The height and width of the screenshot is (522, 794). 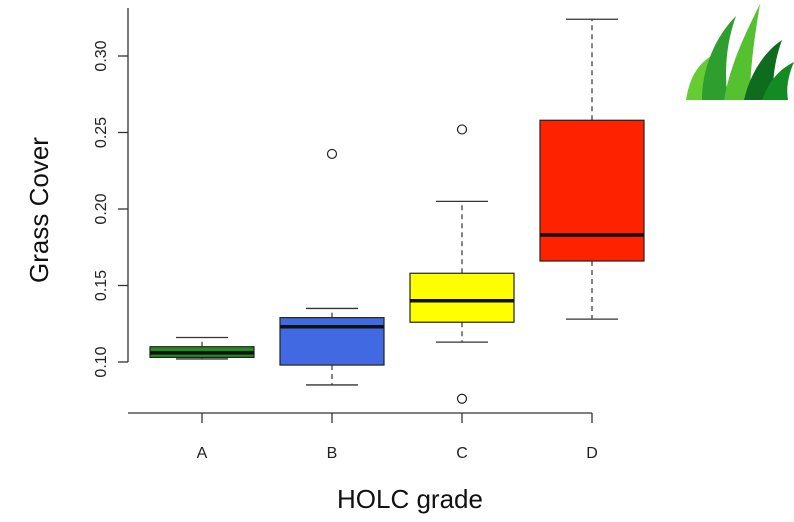 What do you see at coordinates (462, 453) in the screenshot?
I see `x-tick-label: C` at bounding box center [462, 453].